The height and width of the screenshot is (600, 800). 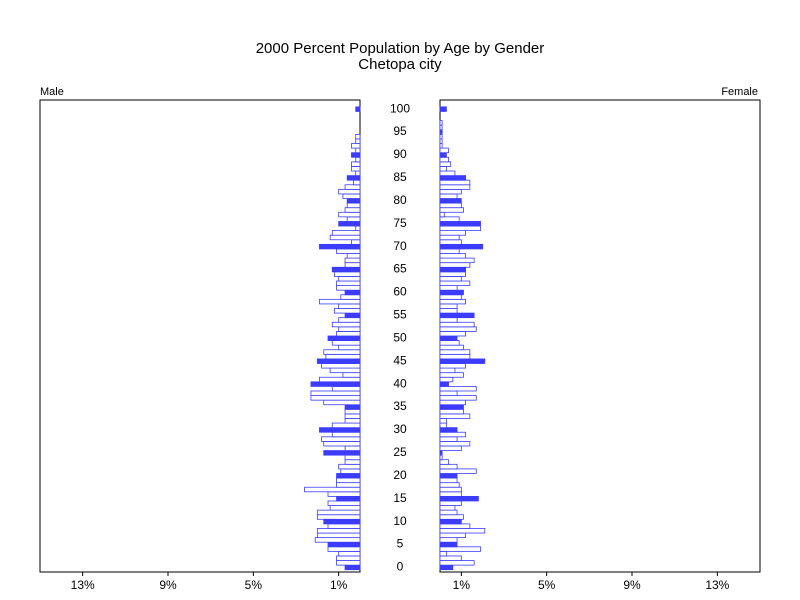 I want to click on x-tick-label: 1%, so click(x=462, y=585).